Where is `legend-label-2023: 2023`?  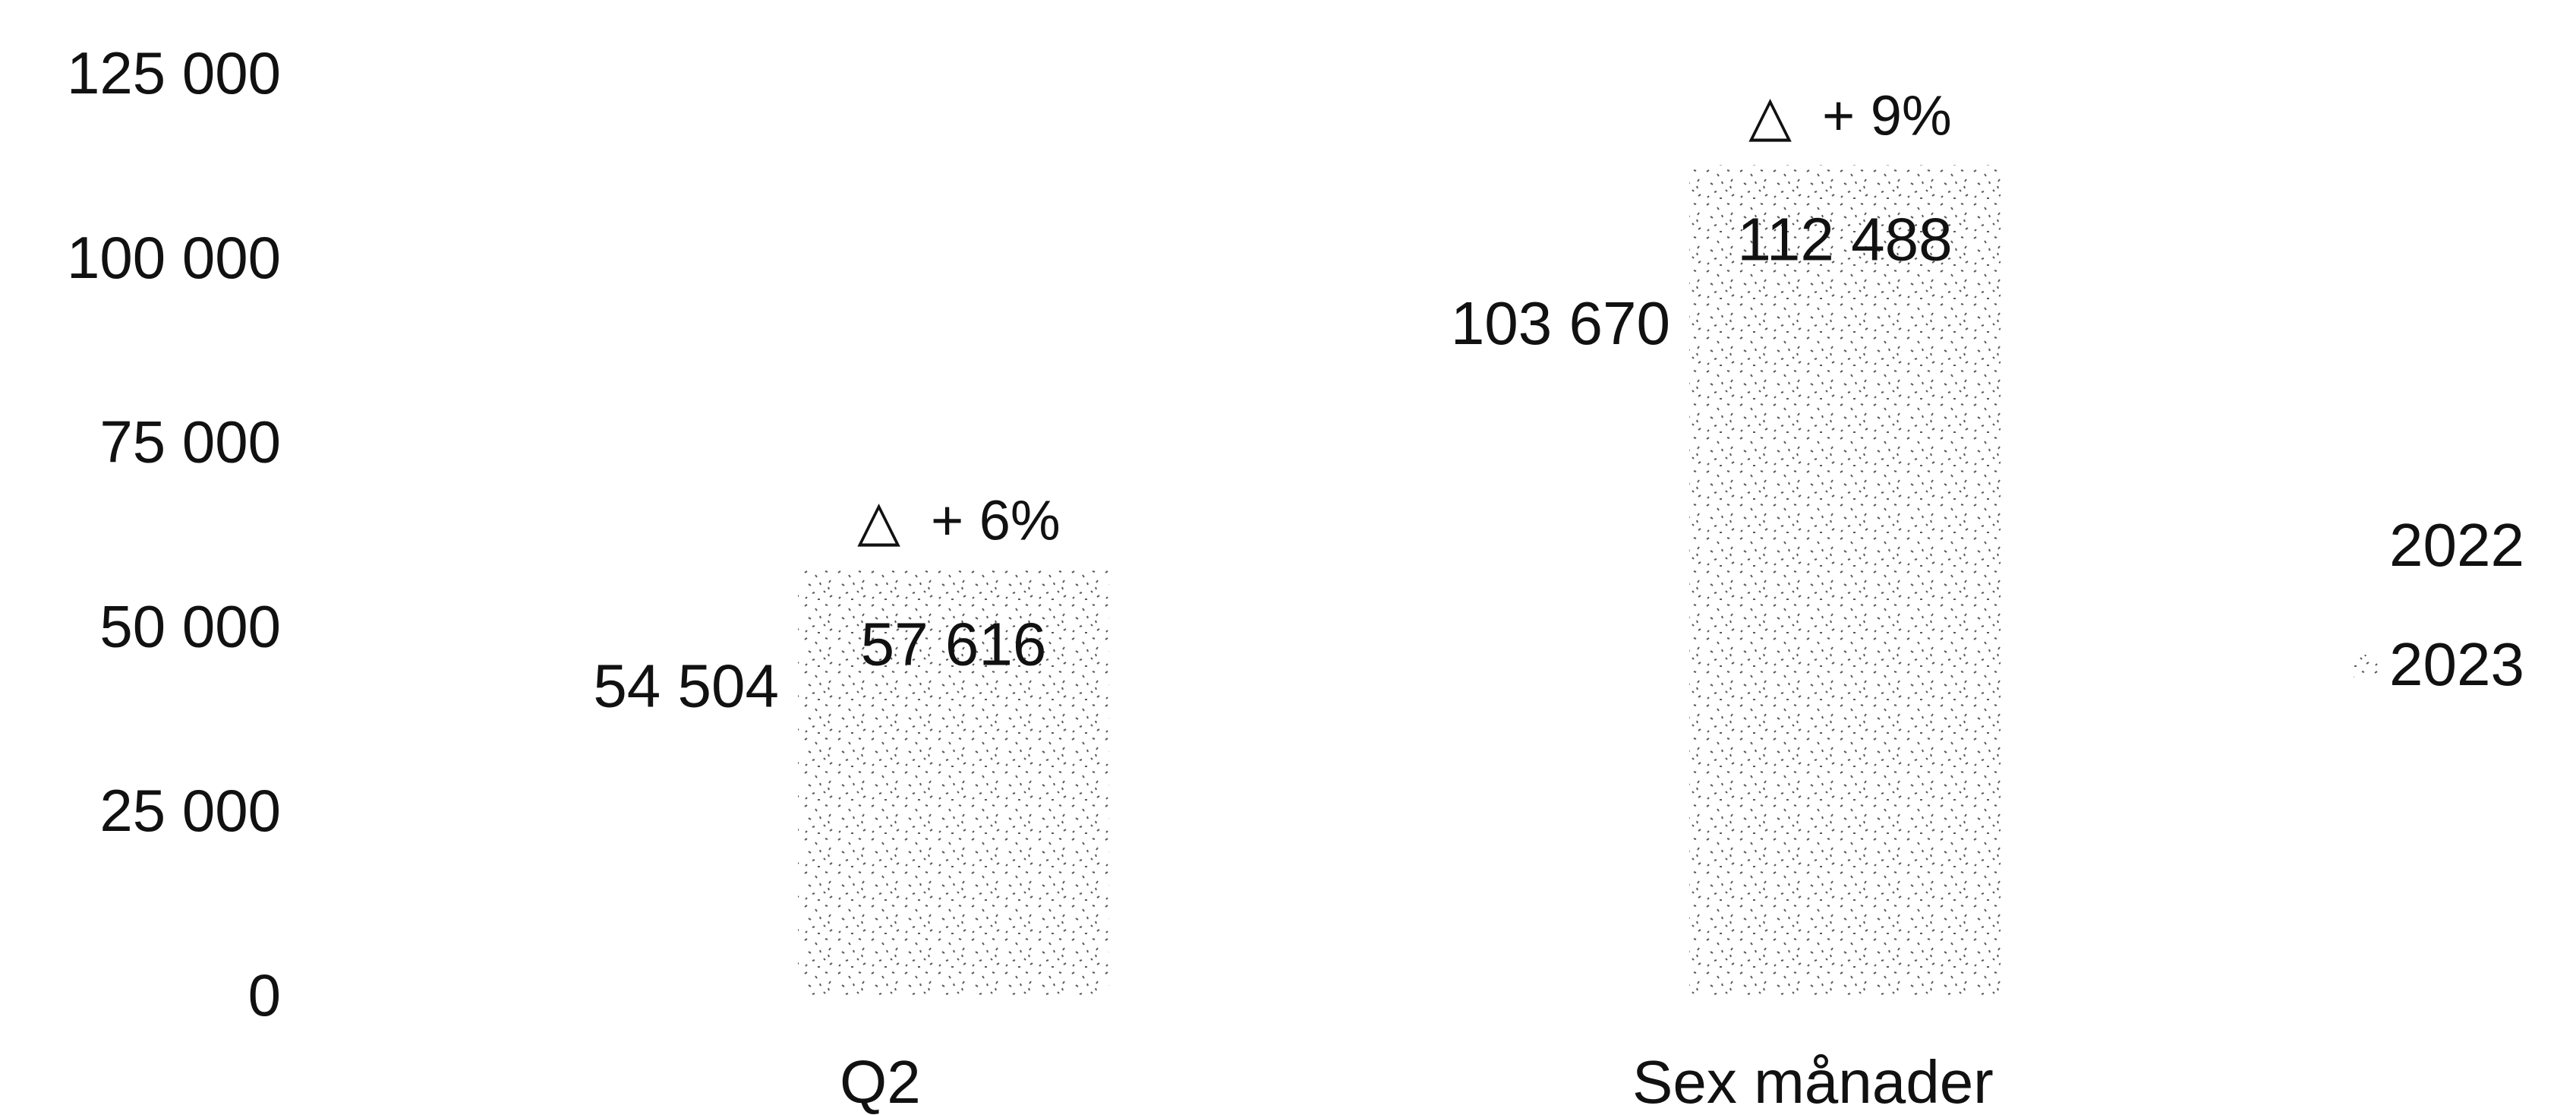
legend-label-2023: 2023 is located at coordinates (2456, 664).